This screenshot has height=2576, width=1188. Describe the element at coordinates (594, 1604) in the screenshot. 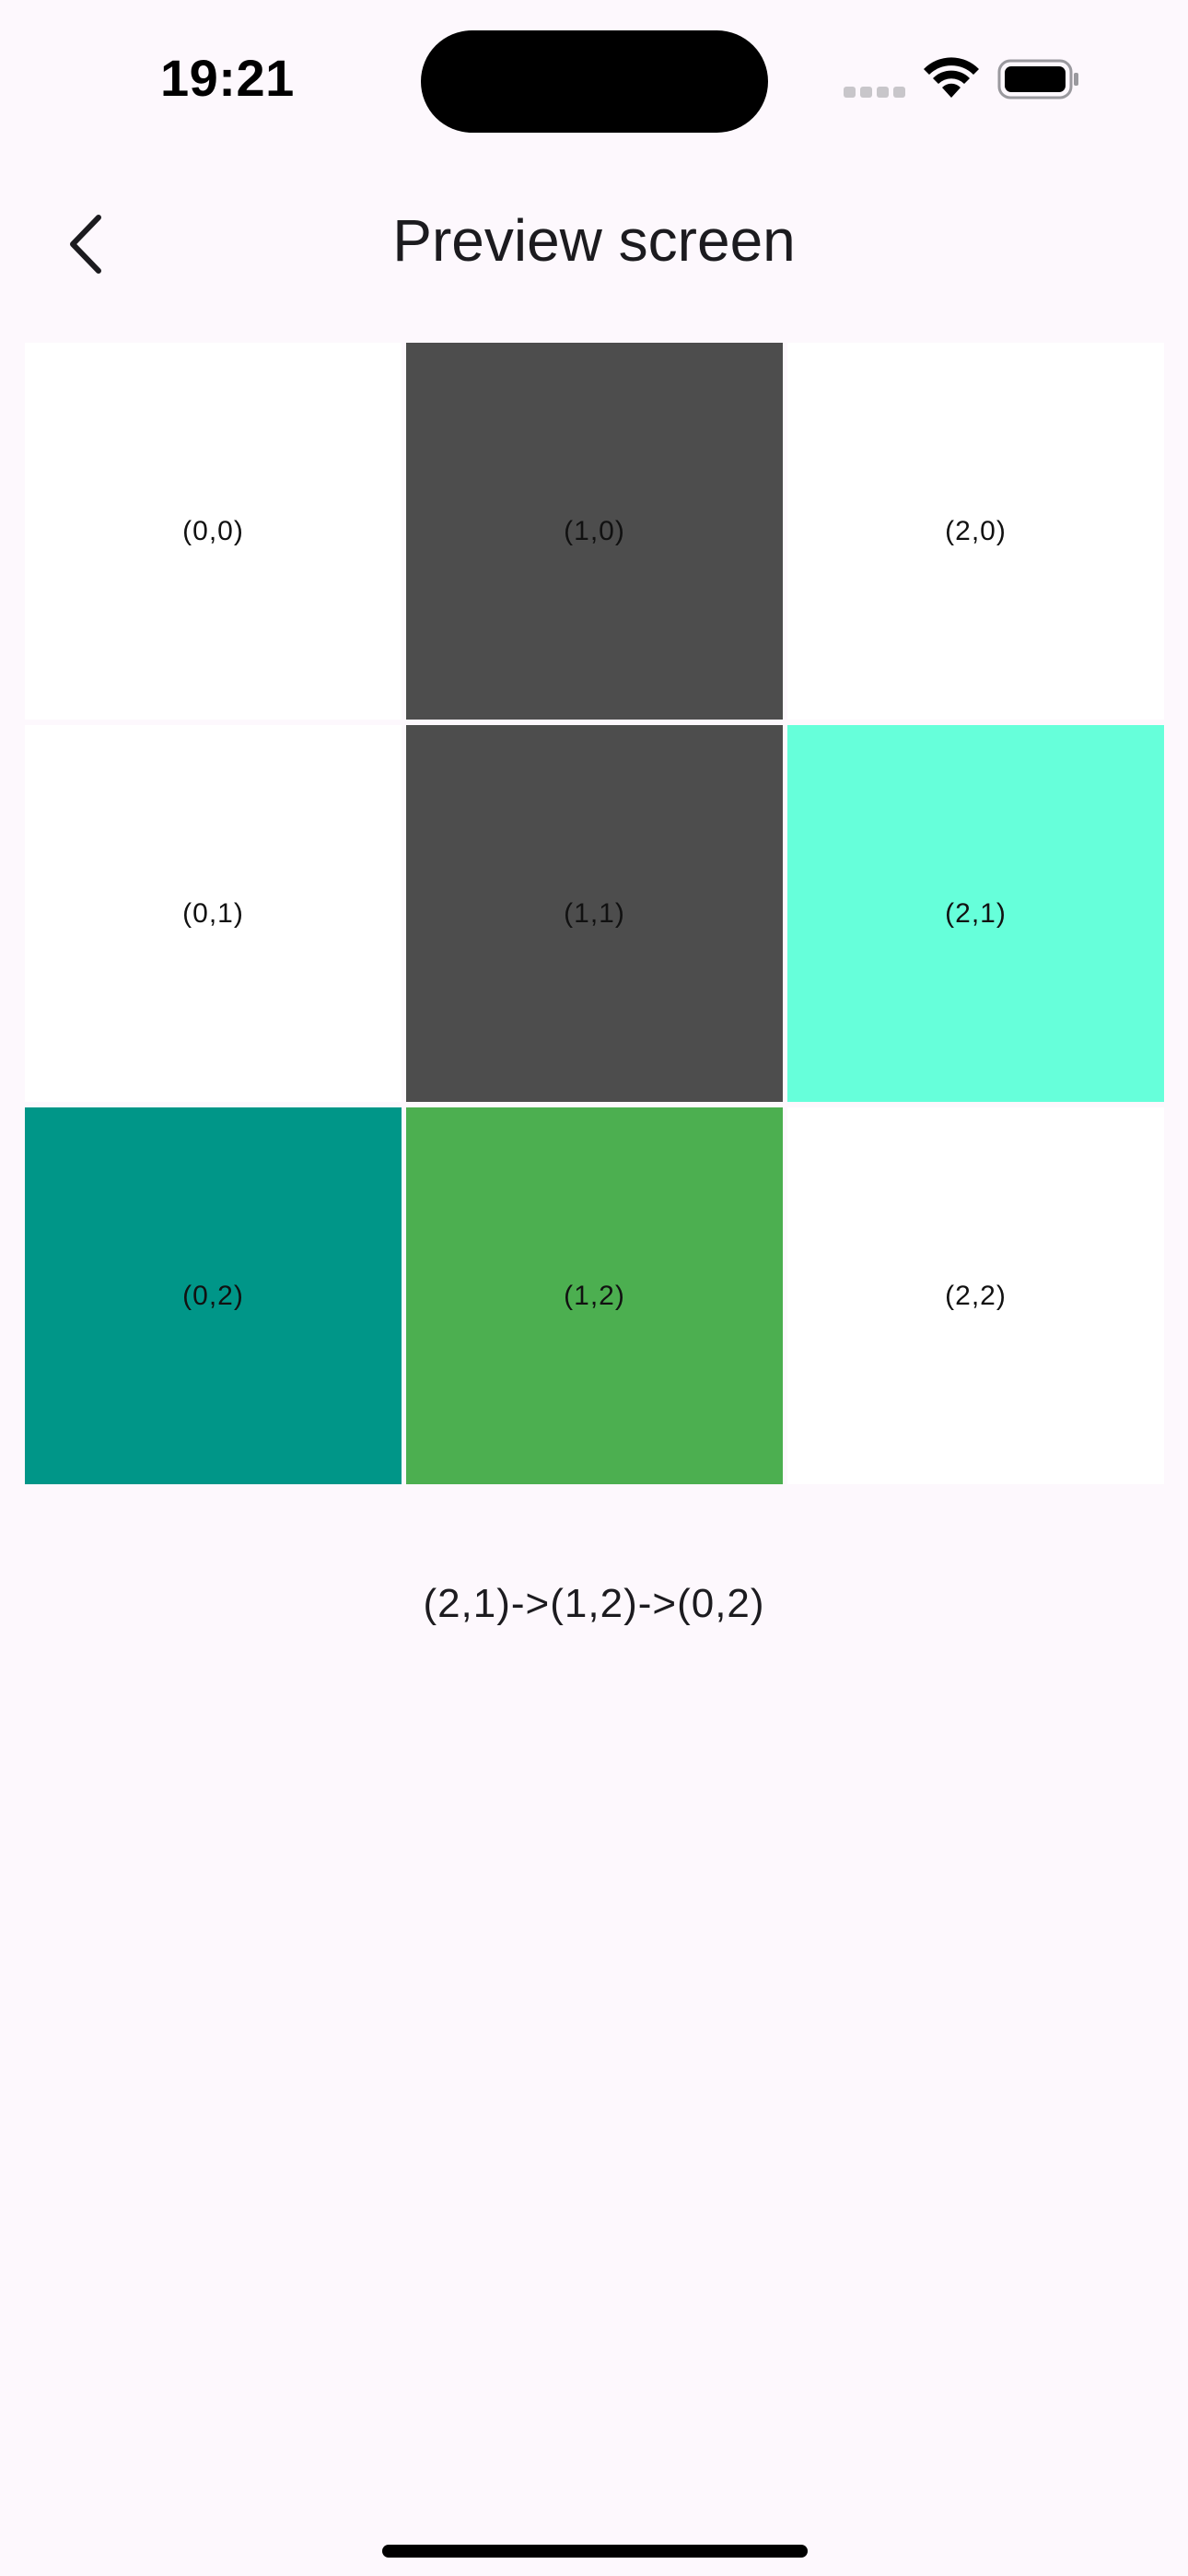

I see `path-result-text: (2,1)->(1,2)->(0,2)` at that location.